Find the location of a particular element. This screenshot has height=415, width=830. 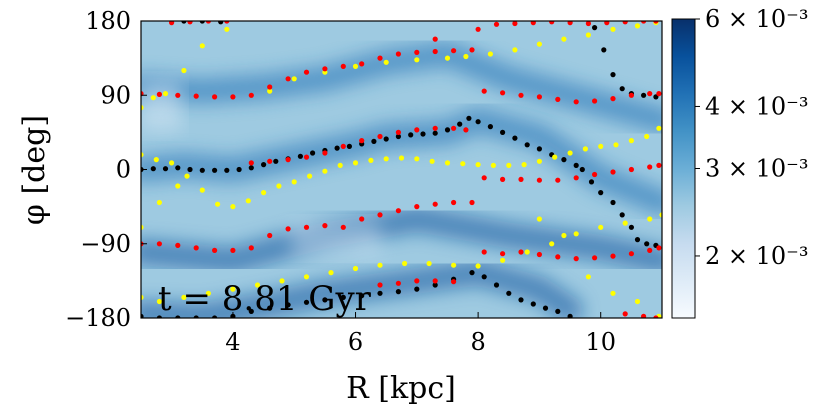

density-ridge is located at coordinates (362, 288).